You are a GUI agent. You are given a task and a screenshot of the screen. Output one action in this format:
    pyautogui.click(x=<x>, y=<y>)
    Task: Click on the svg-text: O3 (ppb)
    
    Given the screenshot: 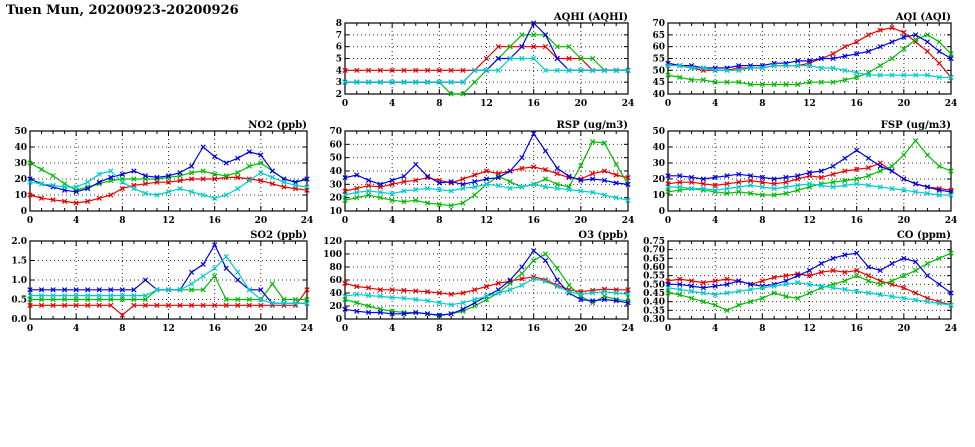 What is the action you would take?
    pyautogui.click(x=603, y=235)
    